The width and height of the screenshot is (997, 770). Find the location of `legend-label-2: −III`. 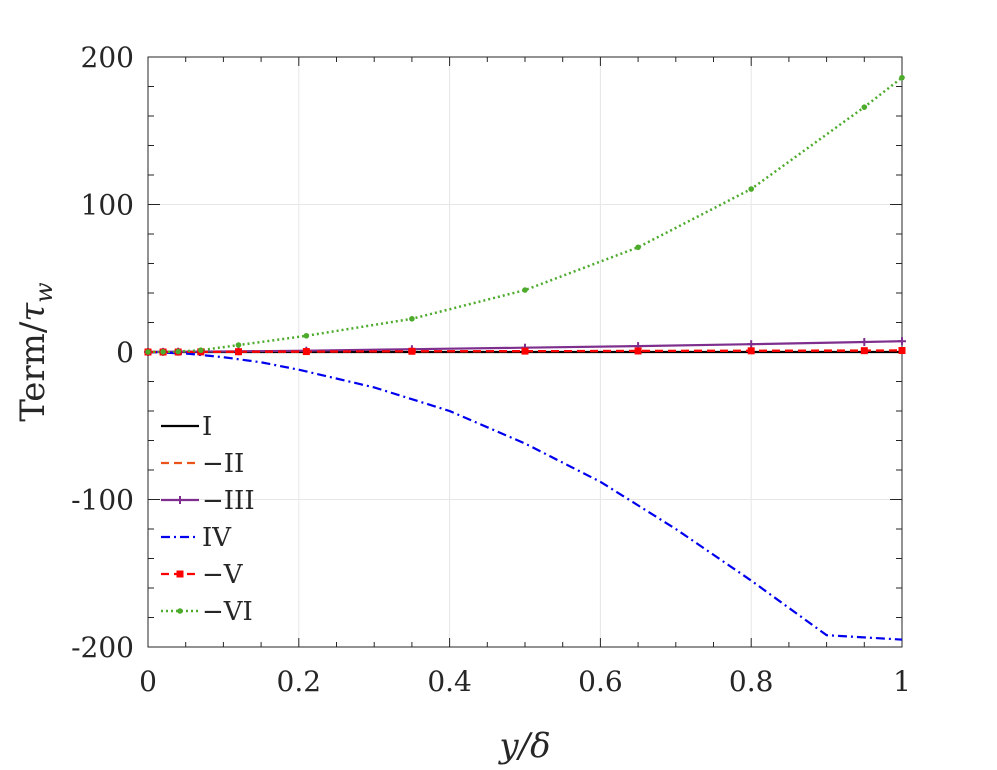

legend-label-2: −III is located at coordinates (228, 501).